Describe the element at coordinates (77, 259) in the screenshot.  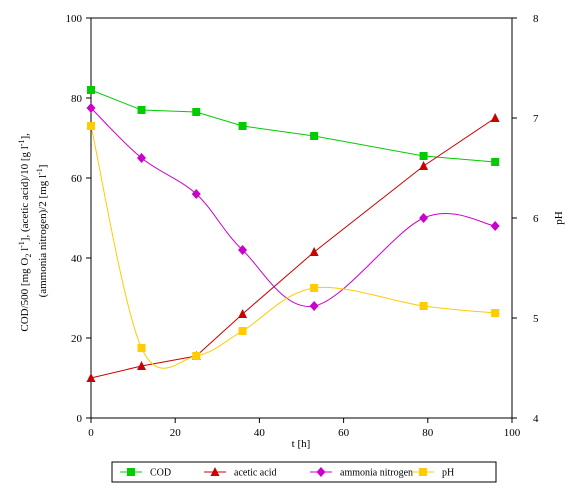
I see `y-tick-label: 40` at that location.